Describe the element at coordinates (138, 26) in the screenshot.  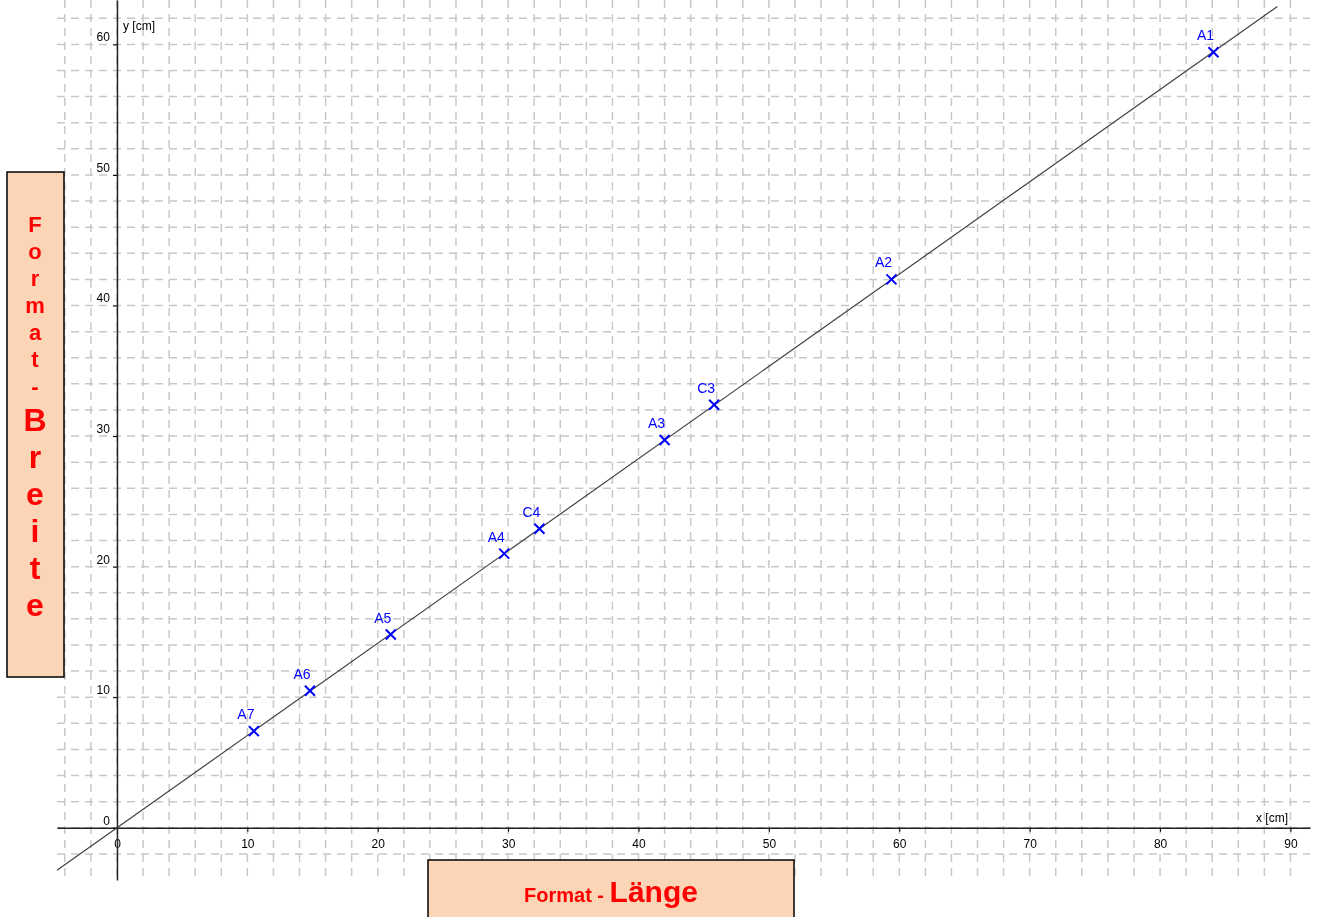
I see `y-axis-title: y [cm]` at that location.